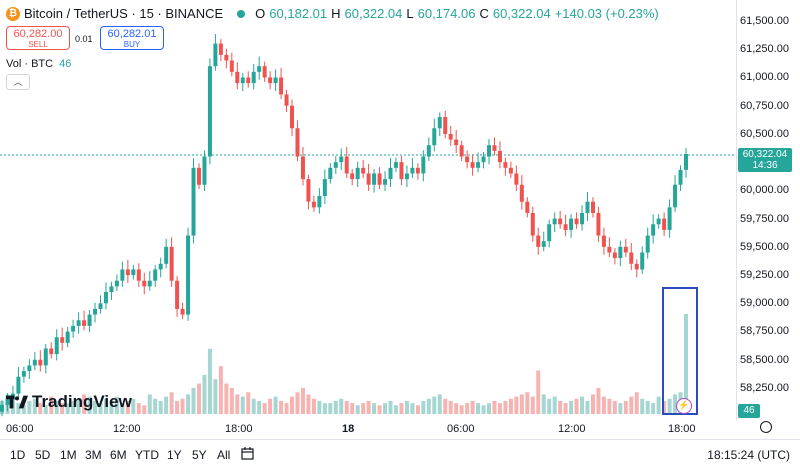 This screenshot has width=800, height=472. I want to click on timezone-clock: 18:15:24 (UTC), so click(748, 455).